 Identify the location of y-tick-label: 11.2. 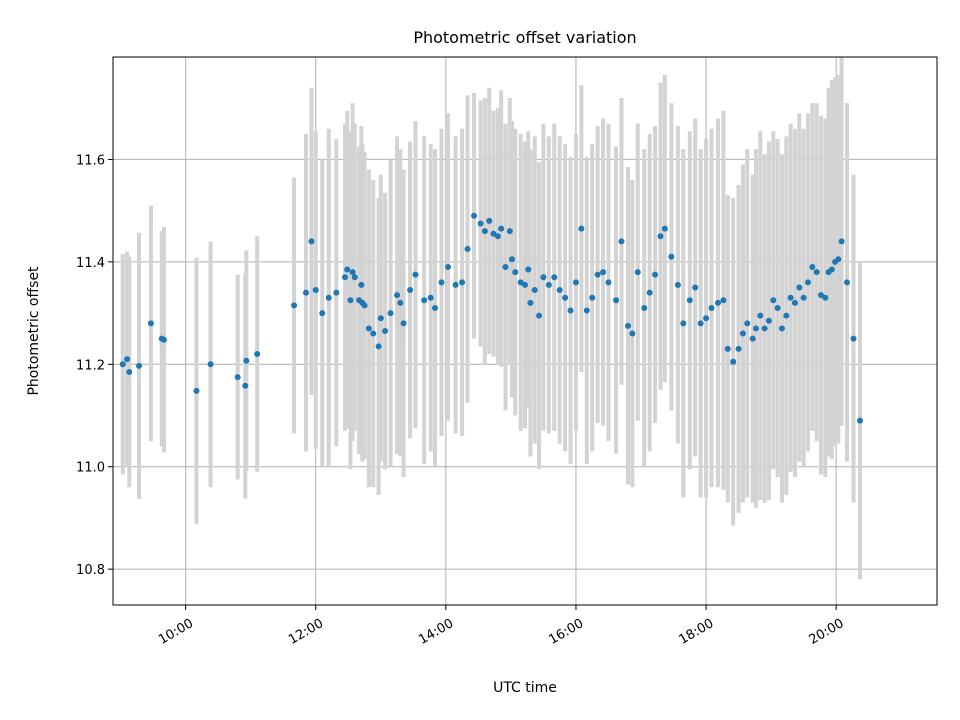
(90, 365).